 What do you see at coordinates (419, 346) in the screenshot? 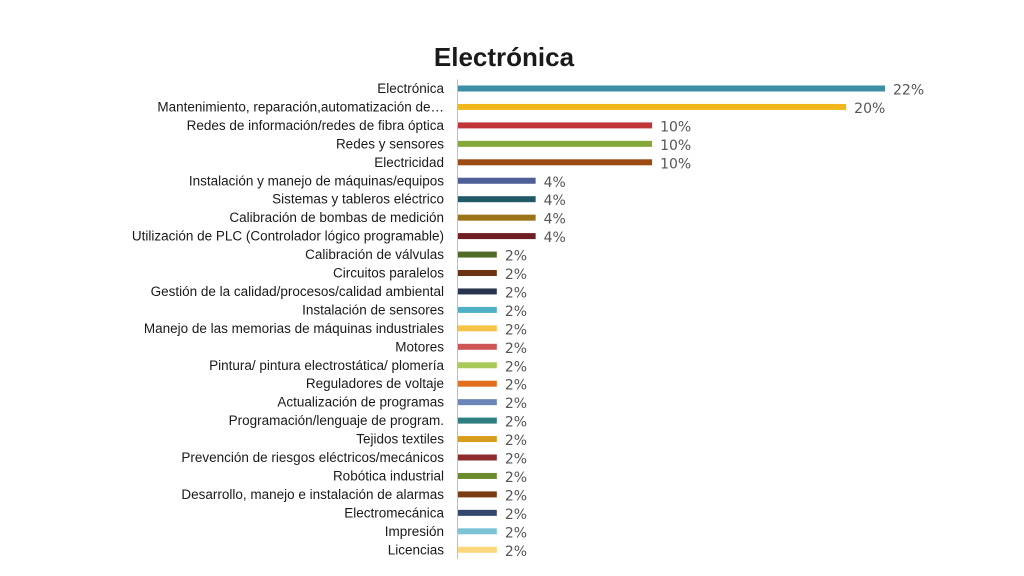
I see `category-label: Motores` at bounding box center [419, 346].